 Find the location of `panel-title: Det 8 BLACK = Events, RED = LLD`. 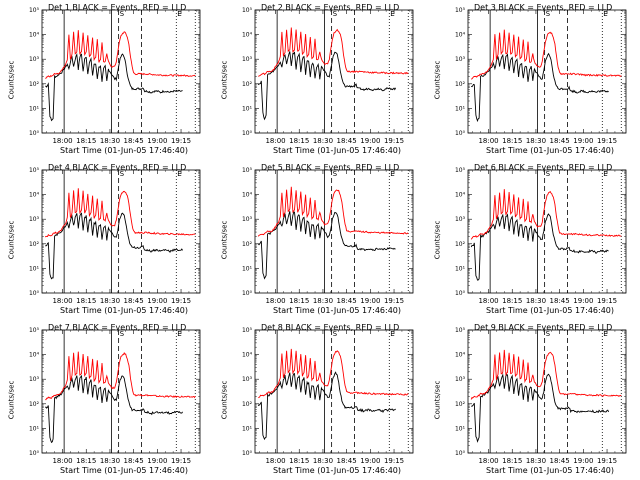

panel-title: Det 8 BLACK = Events, RED = LLD is located at coordinates (330, 327).